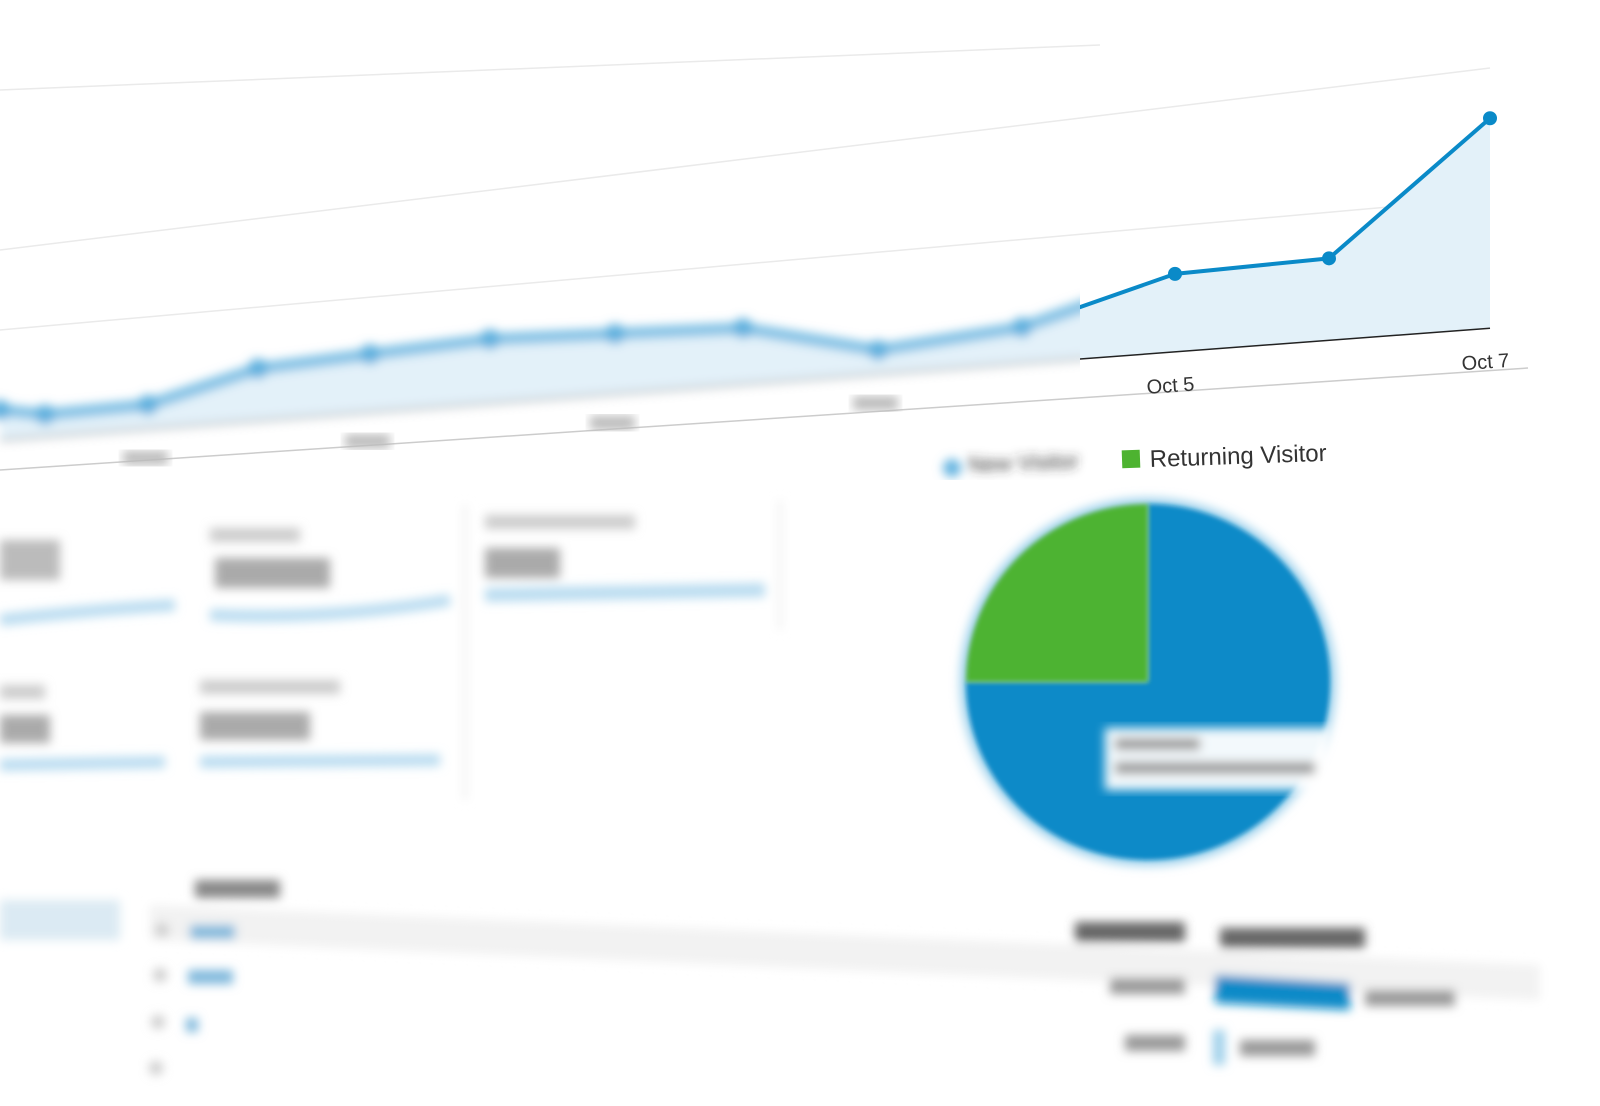 The height and width of the screenshot is (1106, 1600). I want to click on pie-chart, so click(1148, 682).